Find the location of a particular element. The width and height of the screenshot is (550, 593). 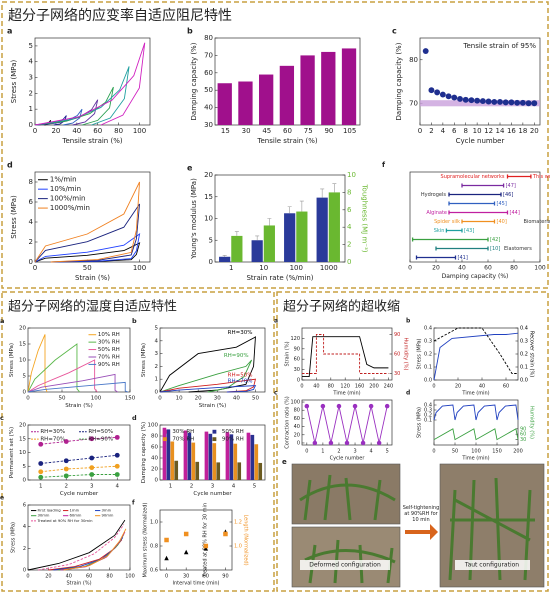

x-tick-label: 200 is located at coordinates (374, 387).